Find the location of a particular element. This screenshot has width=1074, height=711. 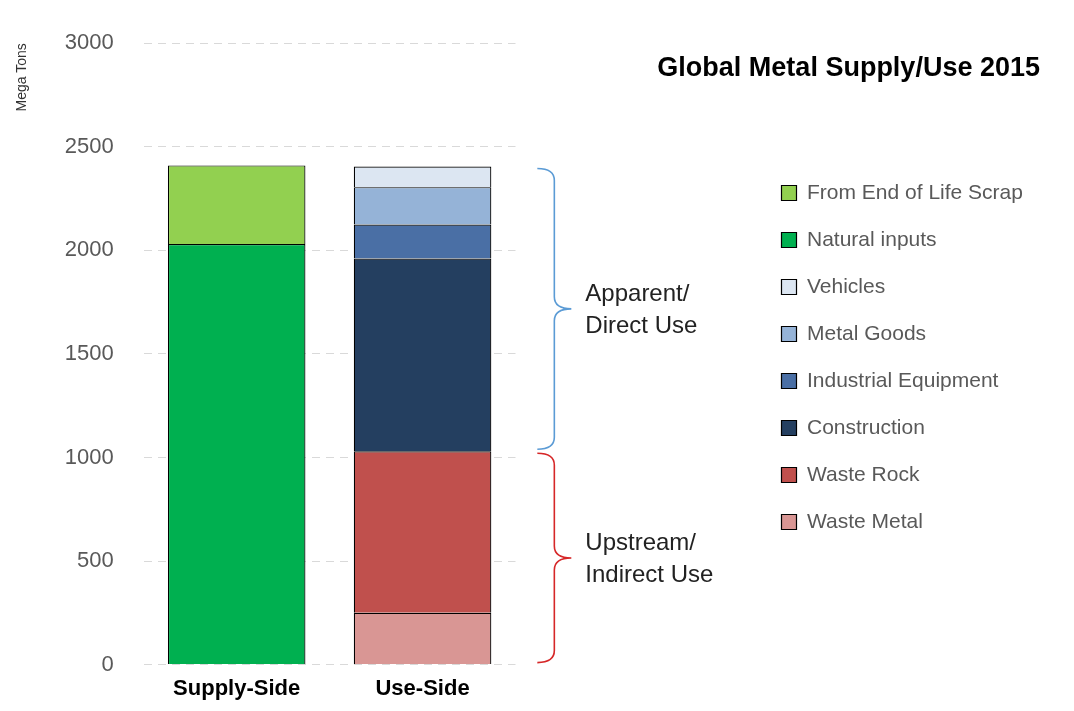

legend-label: Waste Rock is located at coordinates (863, 473).